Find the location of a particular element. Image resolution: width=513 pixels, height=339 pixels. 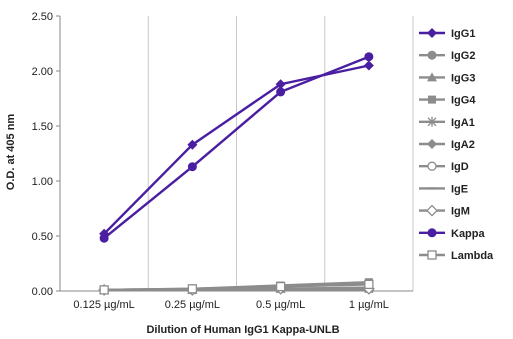

y-tick-label: 0.00 is located at coordinates (42, 292).